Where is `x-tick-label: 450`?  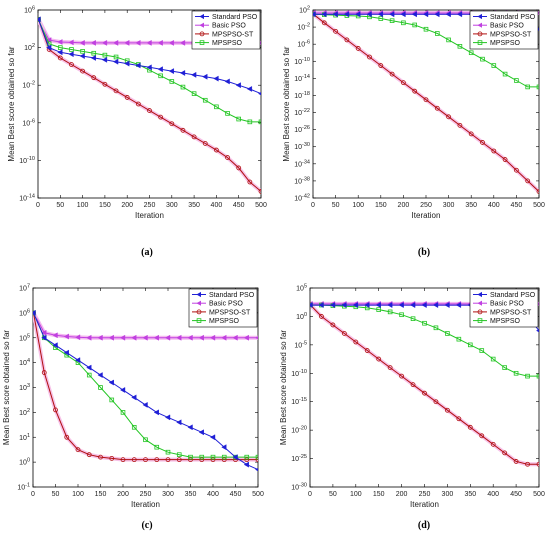
x-tick-label: 450 is located at coordinates (236, 494).